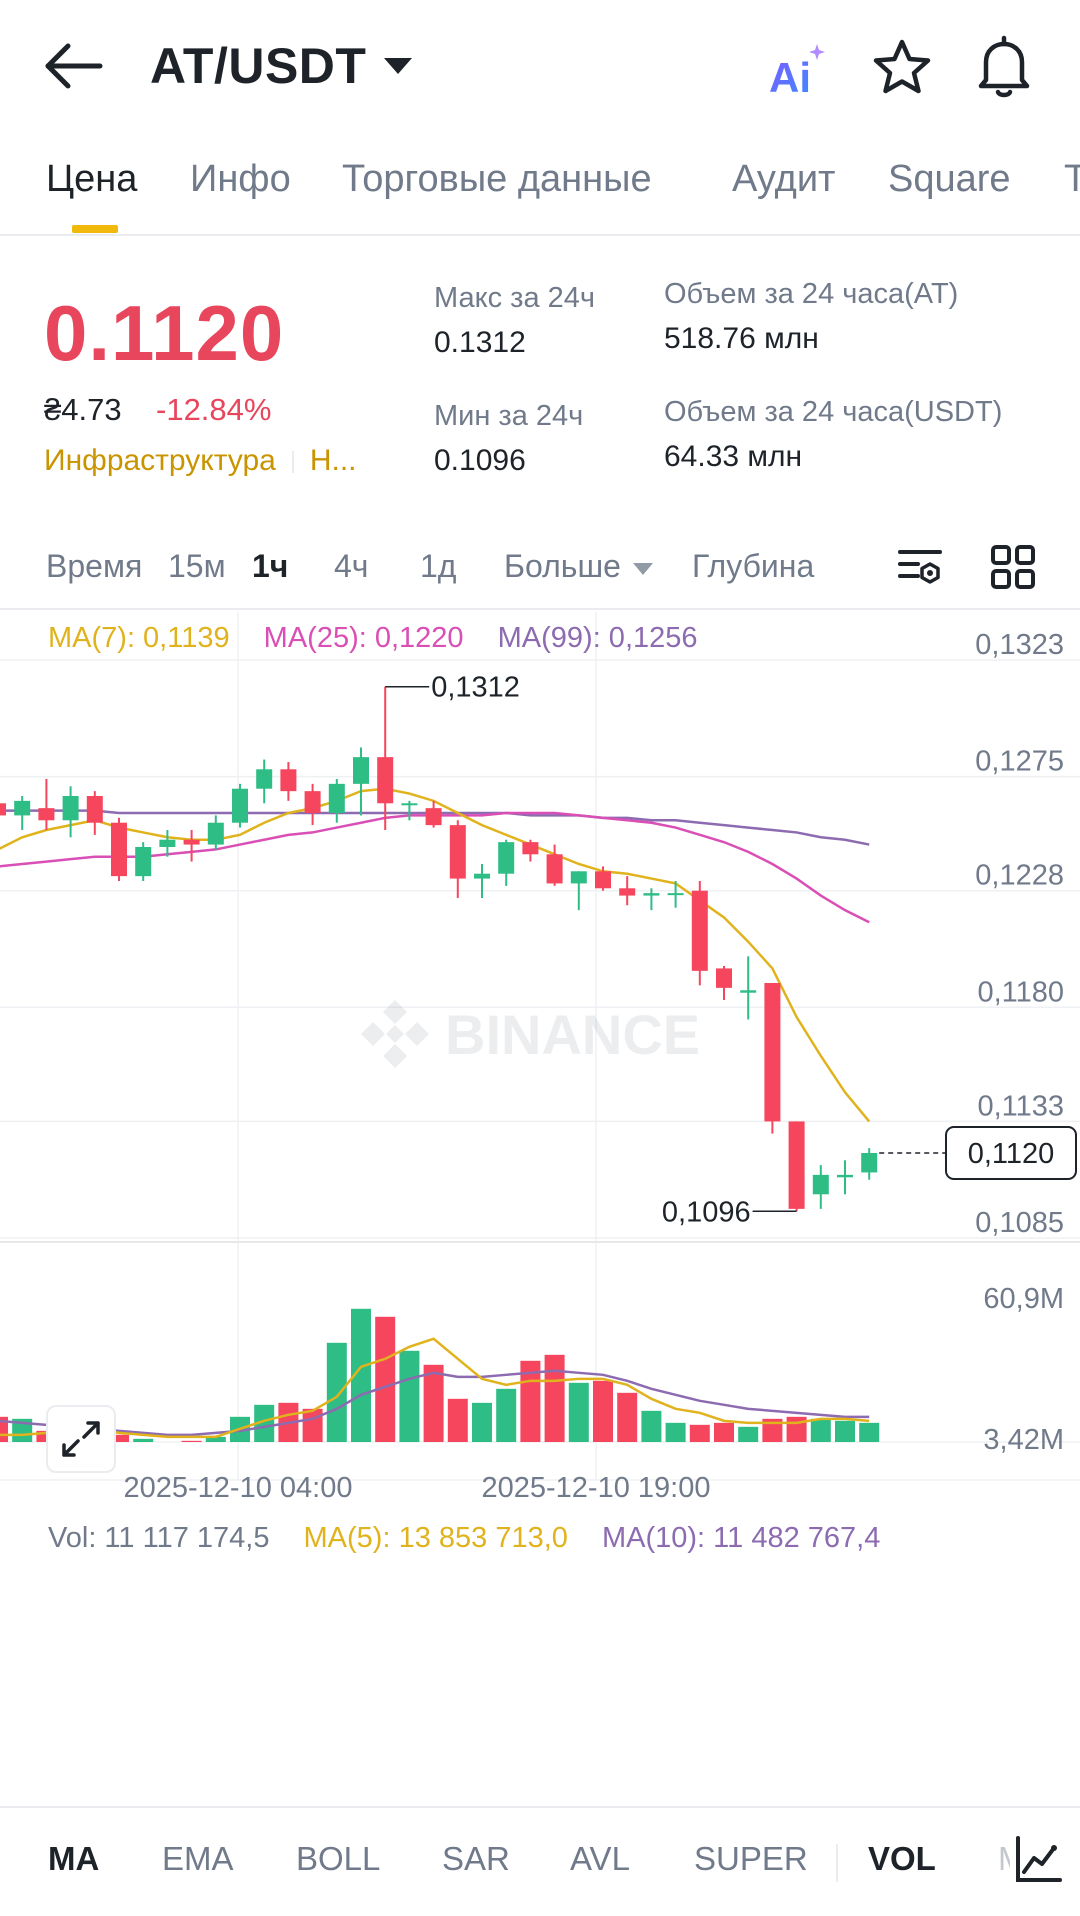 This screenshot has height=1916, width=1080. I want to click on indicator-super: SUPER, so click(751, 1858).